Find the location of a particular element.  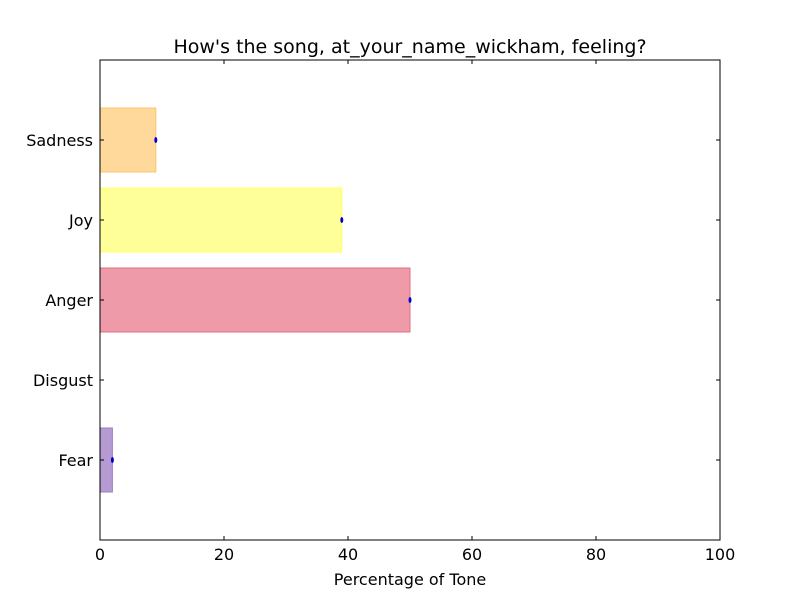

bar-marker-fear is located at coordinates (112, 460).